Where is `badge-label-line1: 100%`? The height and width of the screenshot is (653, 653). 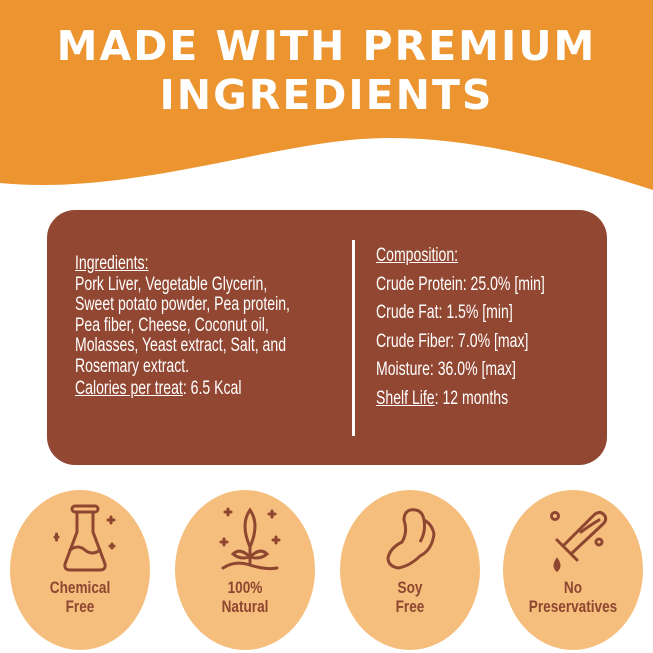
badge-label-line1: 100% is located at coordinates (245, 587).